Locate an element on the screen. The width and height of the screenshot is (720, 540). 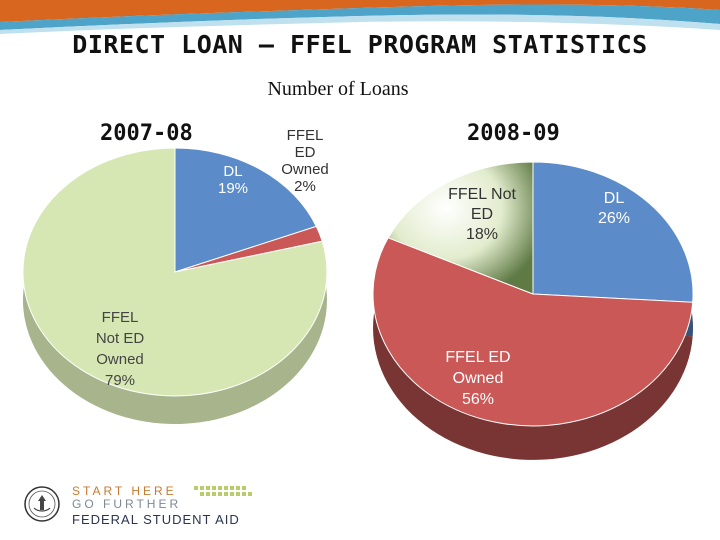
header-swoosh-orange is located at coordinates (360, 11).